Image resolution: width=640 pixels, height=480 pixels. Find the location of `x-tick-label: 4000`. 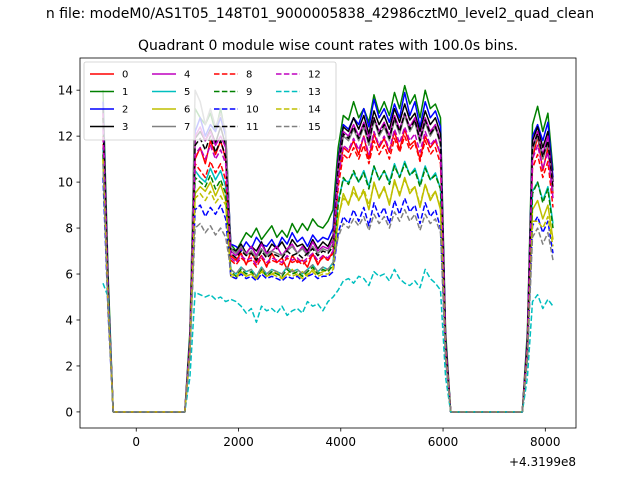

x-tick-label: 4000 is located at coordinates (341, 442).